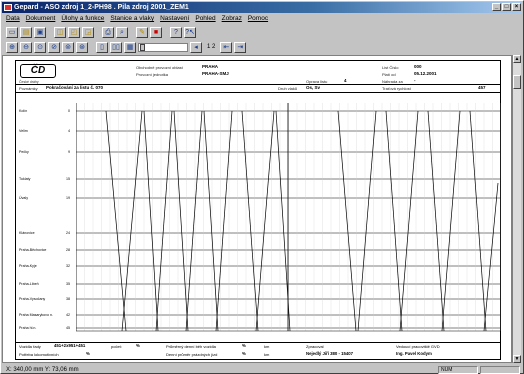 Image resolution: width=524 pixels, height=374 pixels. Describe the element at coordinates (116, 47) in the screenshot. I see `two-page-icon: ▯▯` at that location.